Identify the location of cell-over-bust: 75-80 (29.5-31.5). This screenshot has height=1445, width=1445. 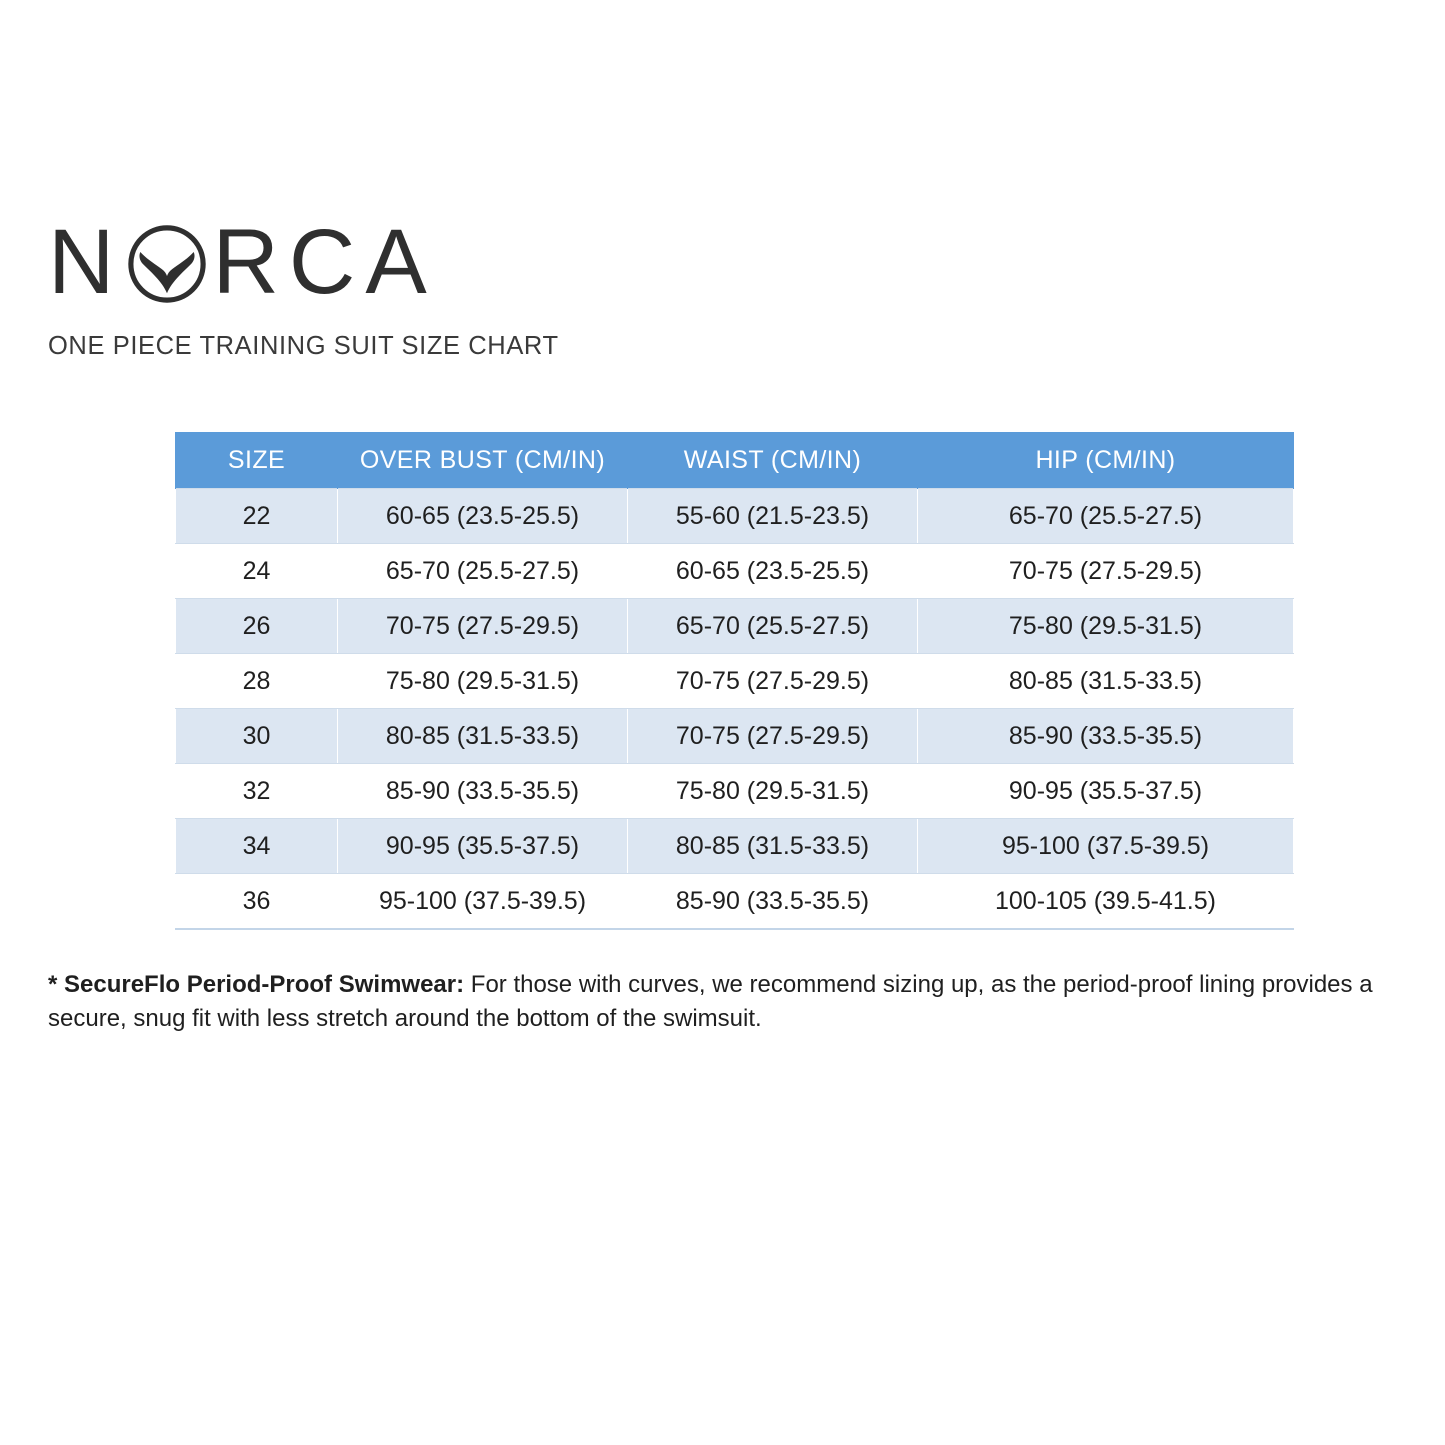
(482, 681).